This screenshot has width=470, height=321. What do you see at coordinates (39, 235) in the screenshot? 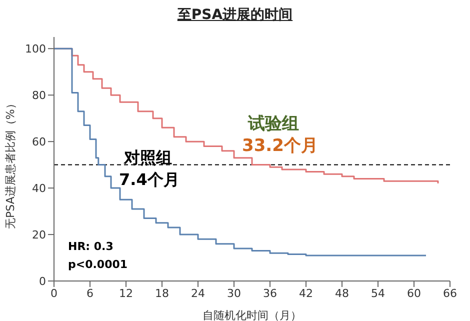
I see `y-tick-label: 20` at bounding box center [39, 235].